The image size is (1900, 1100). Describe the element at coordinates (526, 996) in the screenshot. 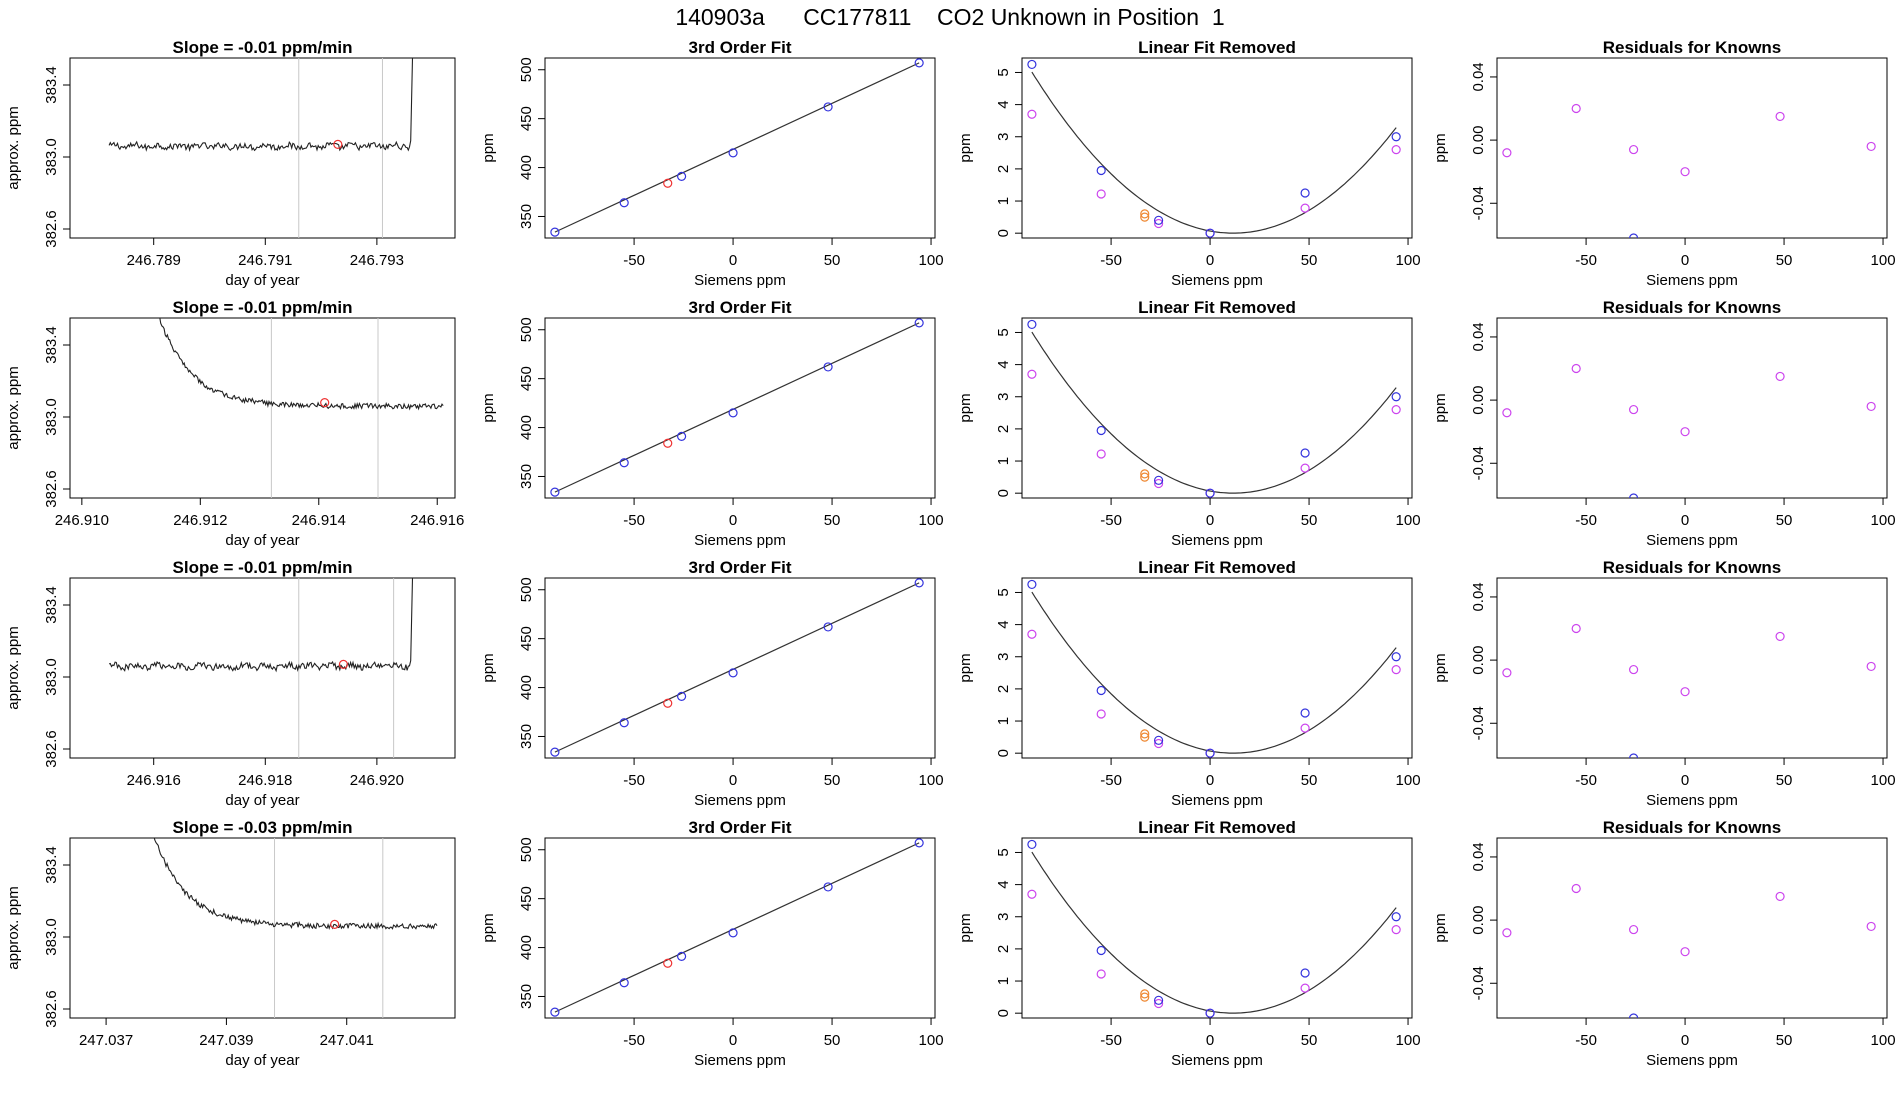

I see `y-tick-label: 350` at that location.